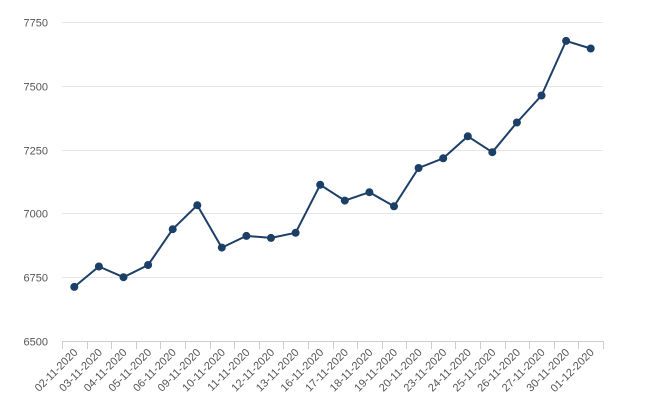 Image resolution: width=660 pixels, height=416 pixels. I want to click on y-tick-label: 7250, so click(36, 152).